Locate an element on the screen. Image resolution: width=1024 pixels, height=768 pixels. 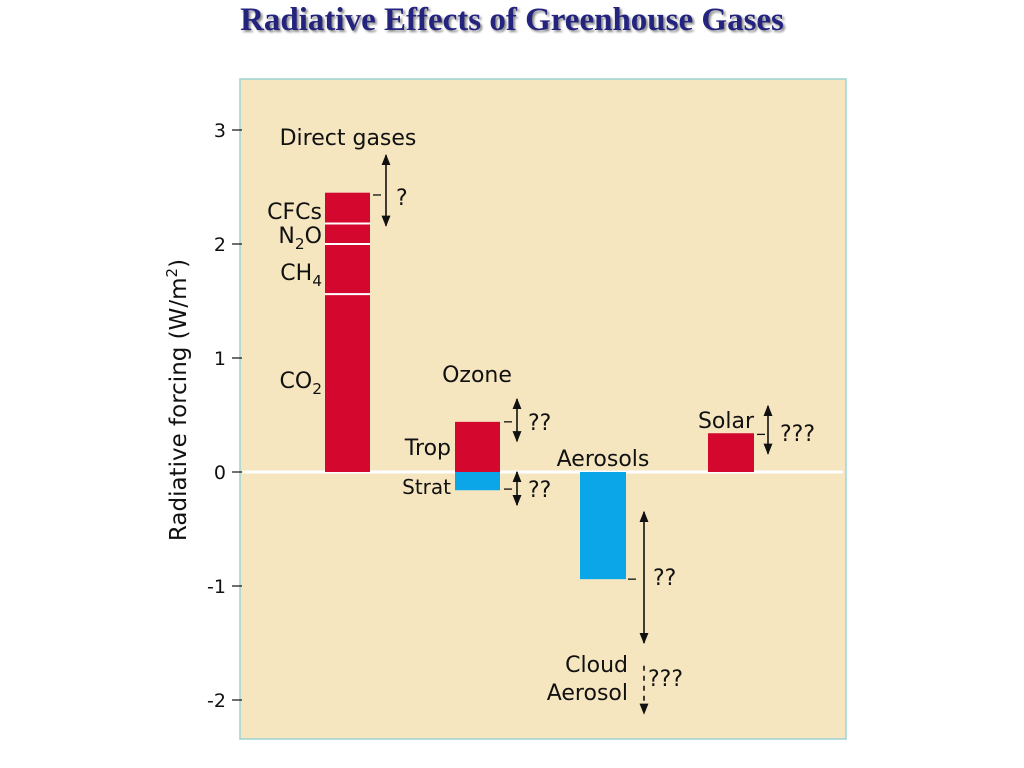
y-tick-label: 2 is located at coordinates (220, 245).